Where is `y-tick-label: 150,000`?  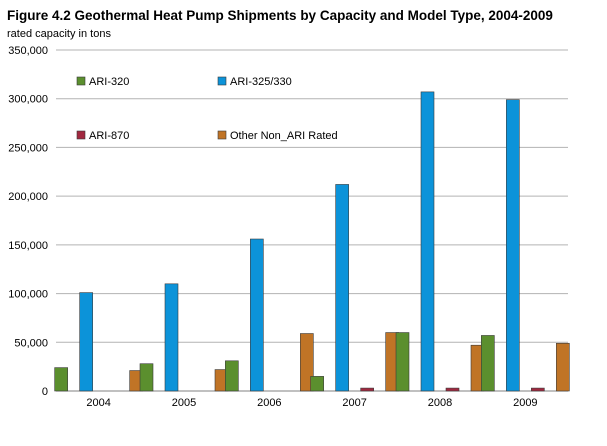 y-tick-label: 150,000 is located at coordinates (28, 246).